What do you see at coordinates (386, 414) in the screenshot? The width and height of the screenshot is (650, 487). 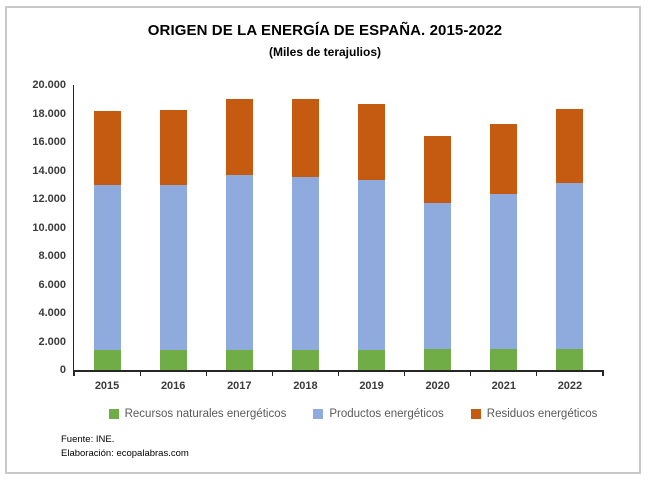 I see `legend-label-productos: Productos energéticos` at bounding box center [386, 414].